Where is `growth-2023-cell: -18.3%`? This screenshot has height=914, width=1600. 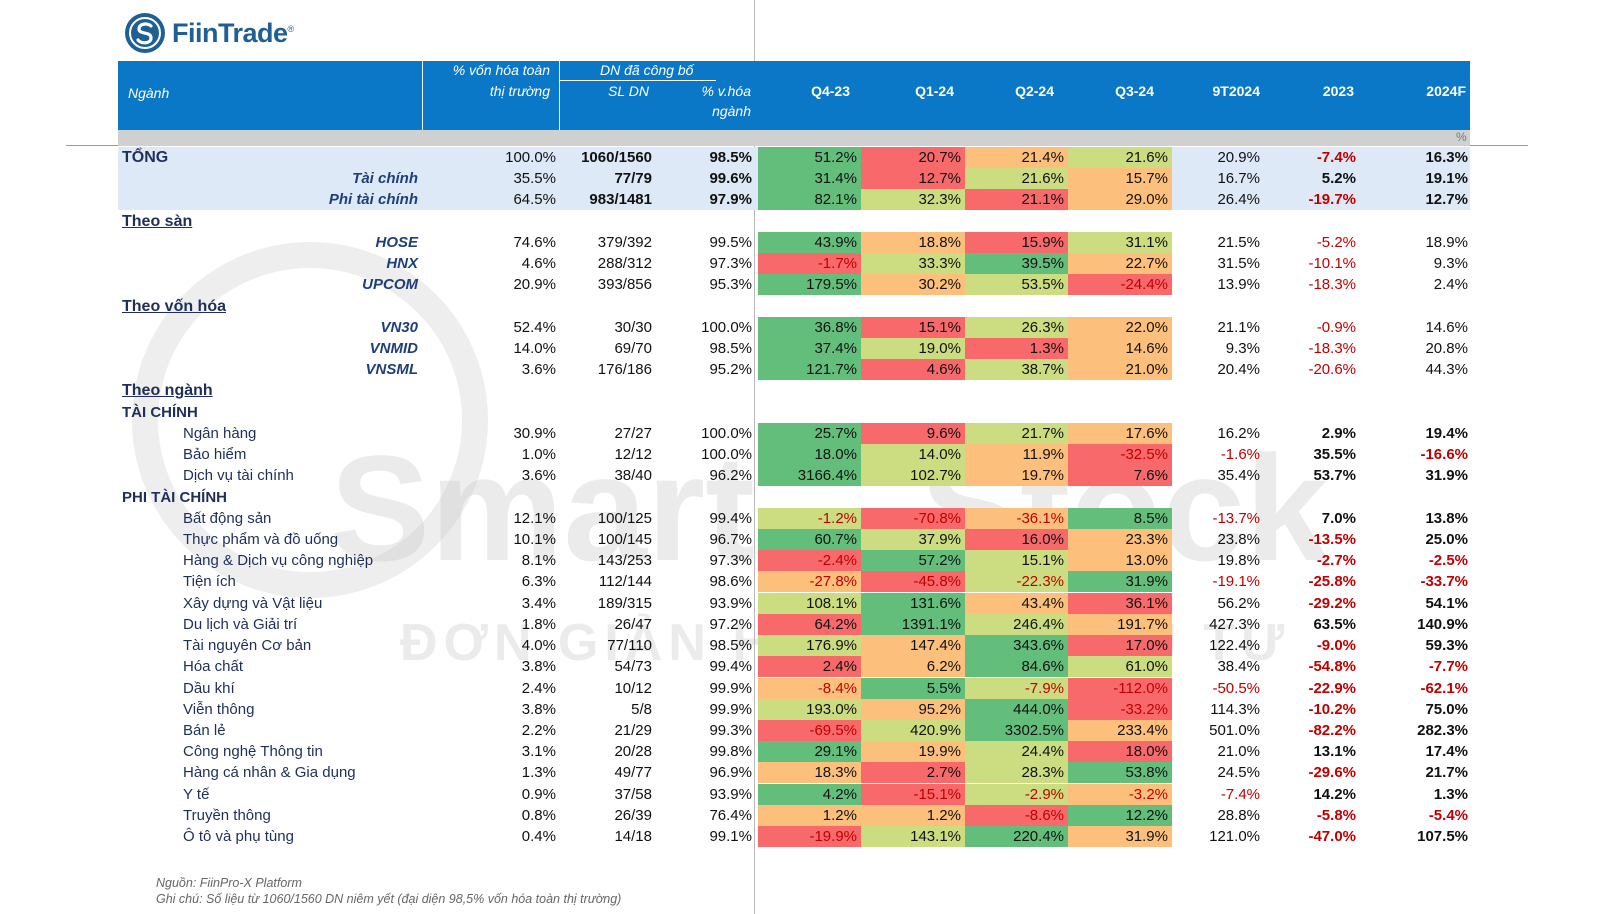 growth-2023-cell: -18.3% is located at coordinates (1332, 284).